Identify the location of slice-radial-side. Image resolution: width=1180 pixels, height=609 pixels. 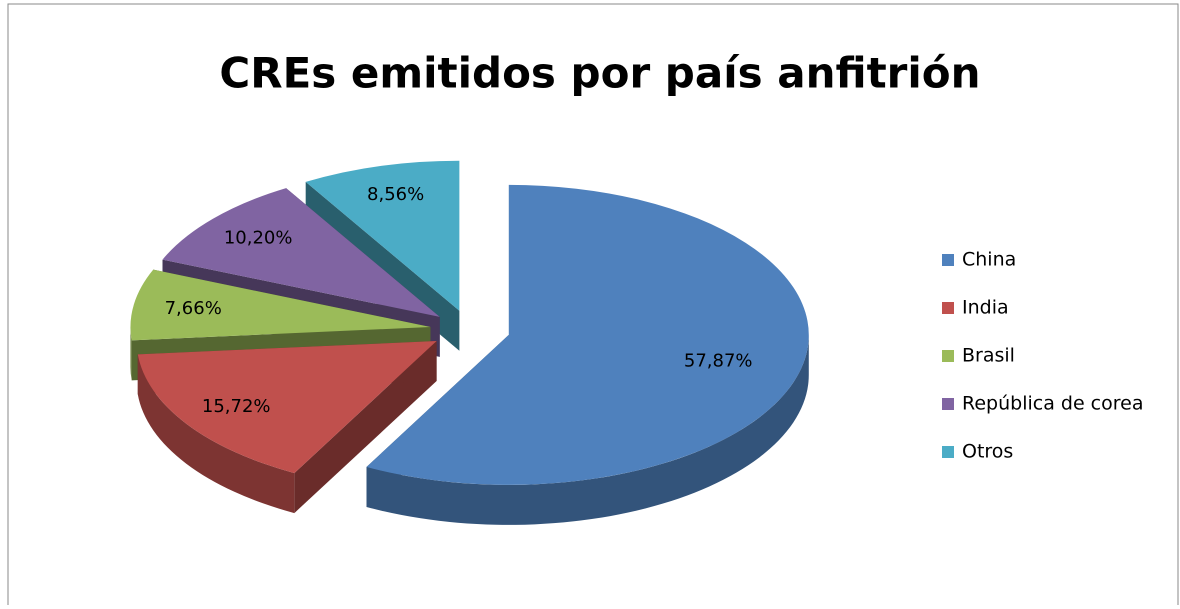
(365, 427).